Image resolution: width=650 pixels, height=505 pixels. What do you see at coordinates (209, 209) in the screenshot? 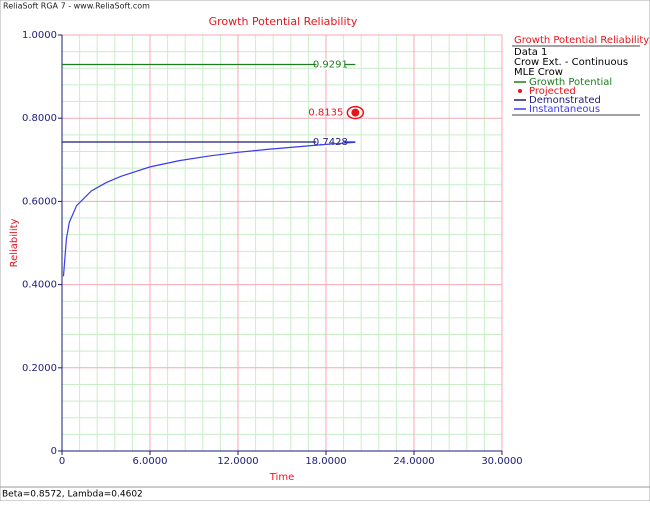
I see `series-line` at bounding box center [209, 209].